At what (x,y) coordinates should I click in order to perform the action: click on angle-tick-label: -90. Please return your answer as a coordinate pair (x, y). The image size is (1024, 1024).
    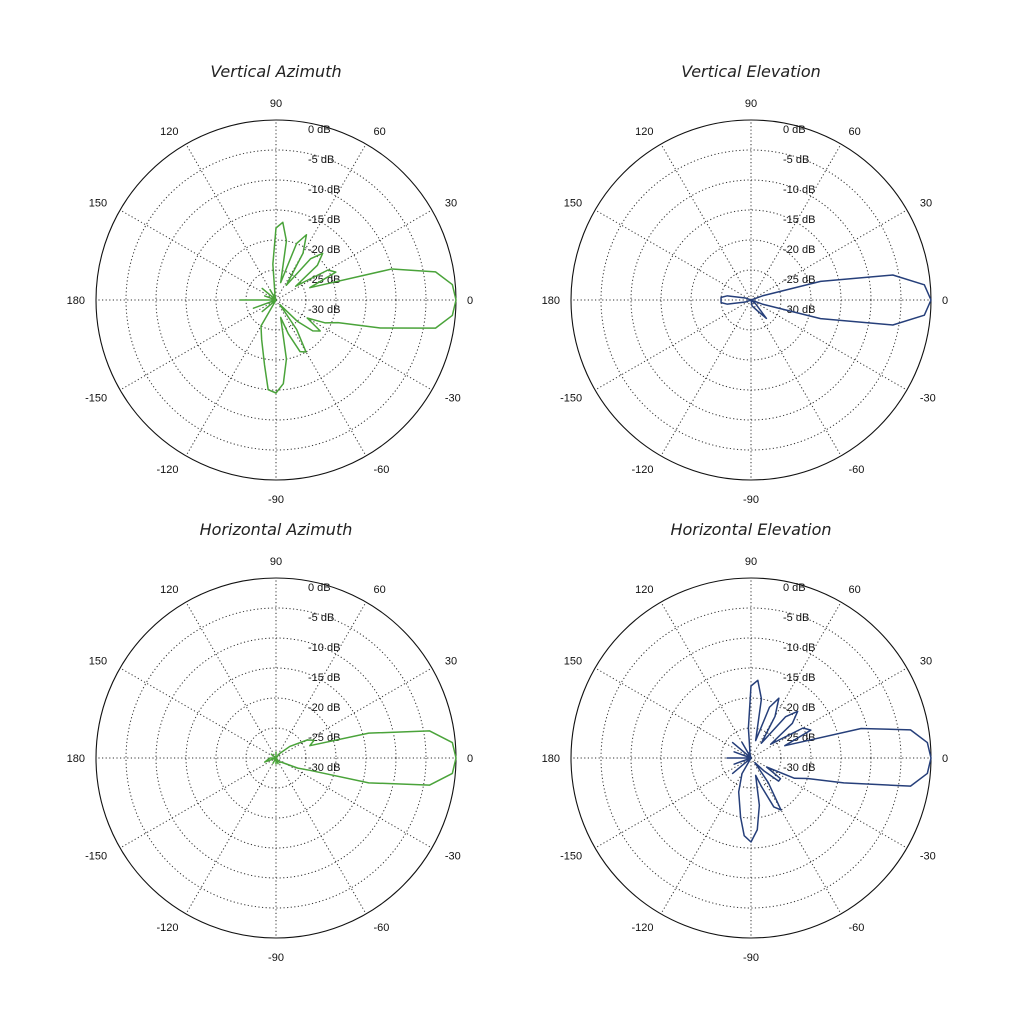
    Looking at the image, I should click on (751, 500).